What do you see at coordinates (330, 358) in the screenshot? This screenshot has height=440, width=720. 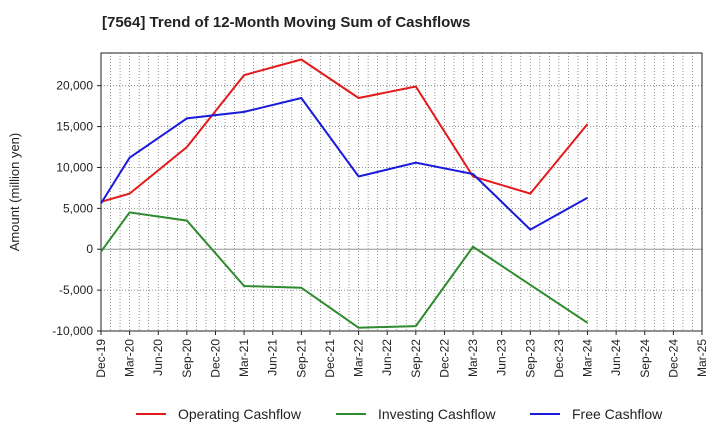 I see `x-tick-label: Dec-21` at bounding box center [330, 358].